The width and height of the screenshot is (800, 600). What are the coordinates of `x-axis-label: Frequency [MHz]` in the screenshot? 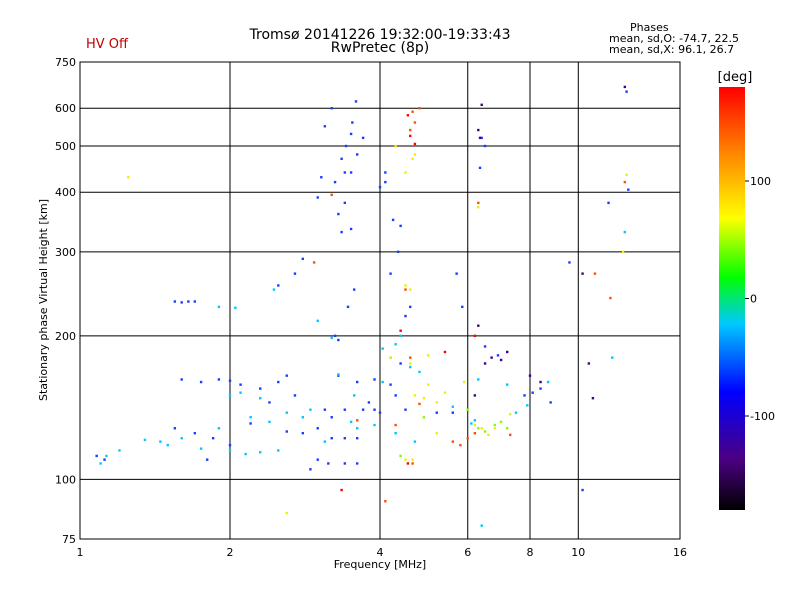 It's located at (380, 564).